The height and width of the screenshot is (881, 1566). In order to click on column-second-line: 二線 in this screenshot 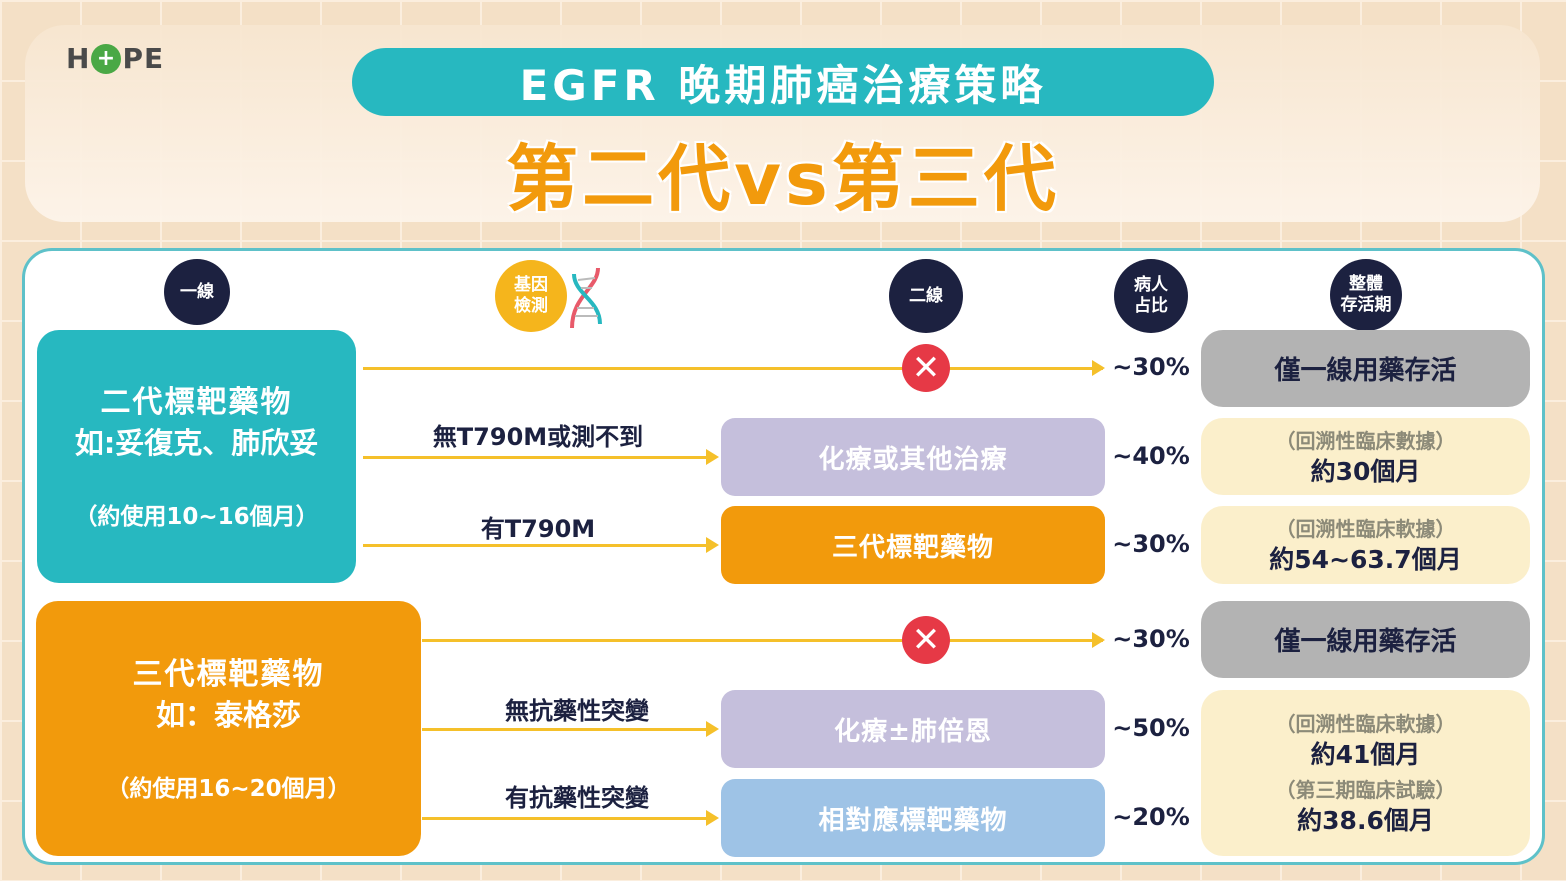, I will do `click(926, 296)`.